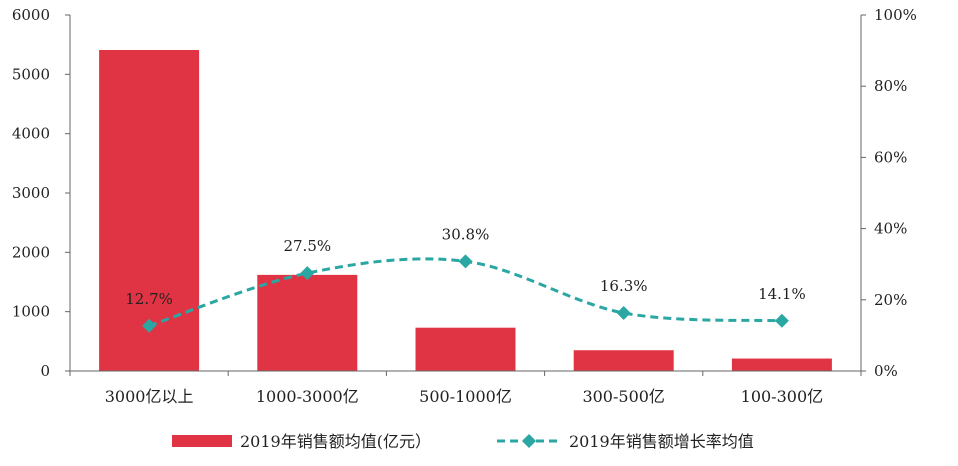 Image resolution: width=958 pixels, height=466 pixels. What do you see at coordinates (782, 396) in the screenshot?
I see `x-tick-label: 100-300亿` at bounding box center [782, 396].